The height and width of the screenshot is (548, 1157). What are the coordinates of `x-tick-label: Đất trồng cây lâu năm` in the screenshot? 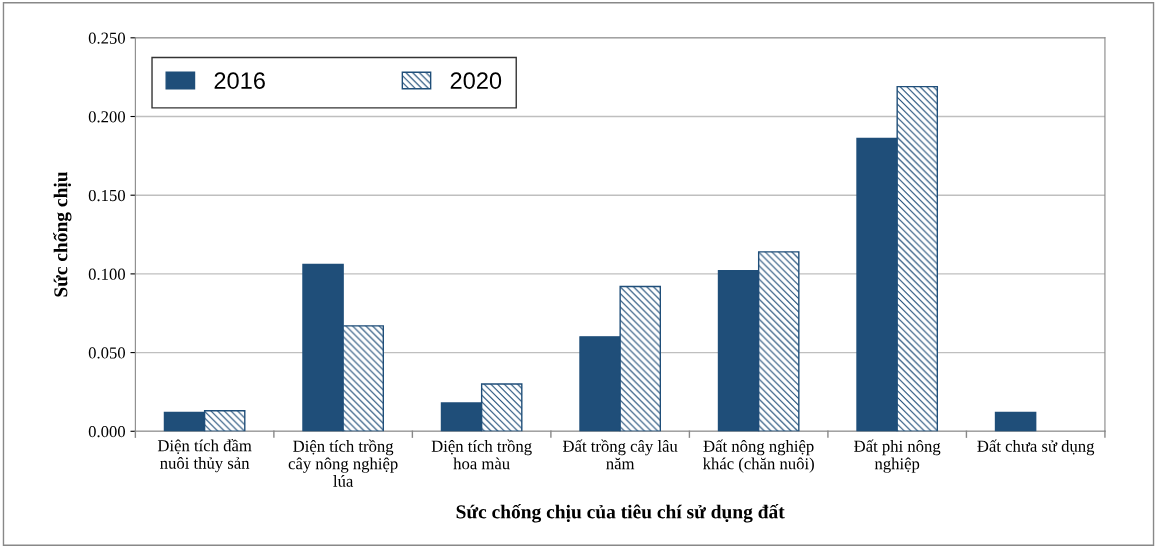 It's located at (620, 454).